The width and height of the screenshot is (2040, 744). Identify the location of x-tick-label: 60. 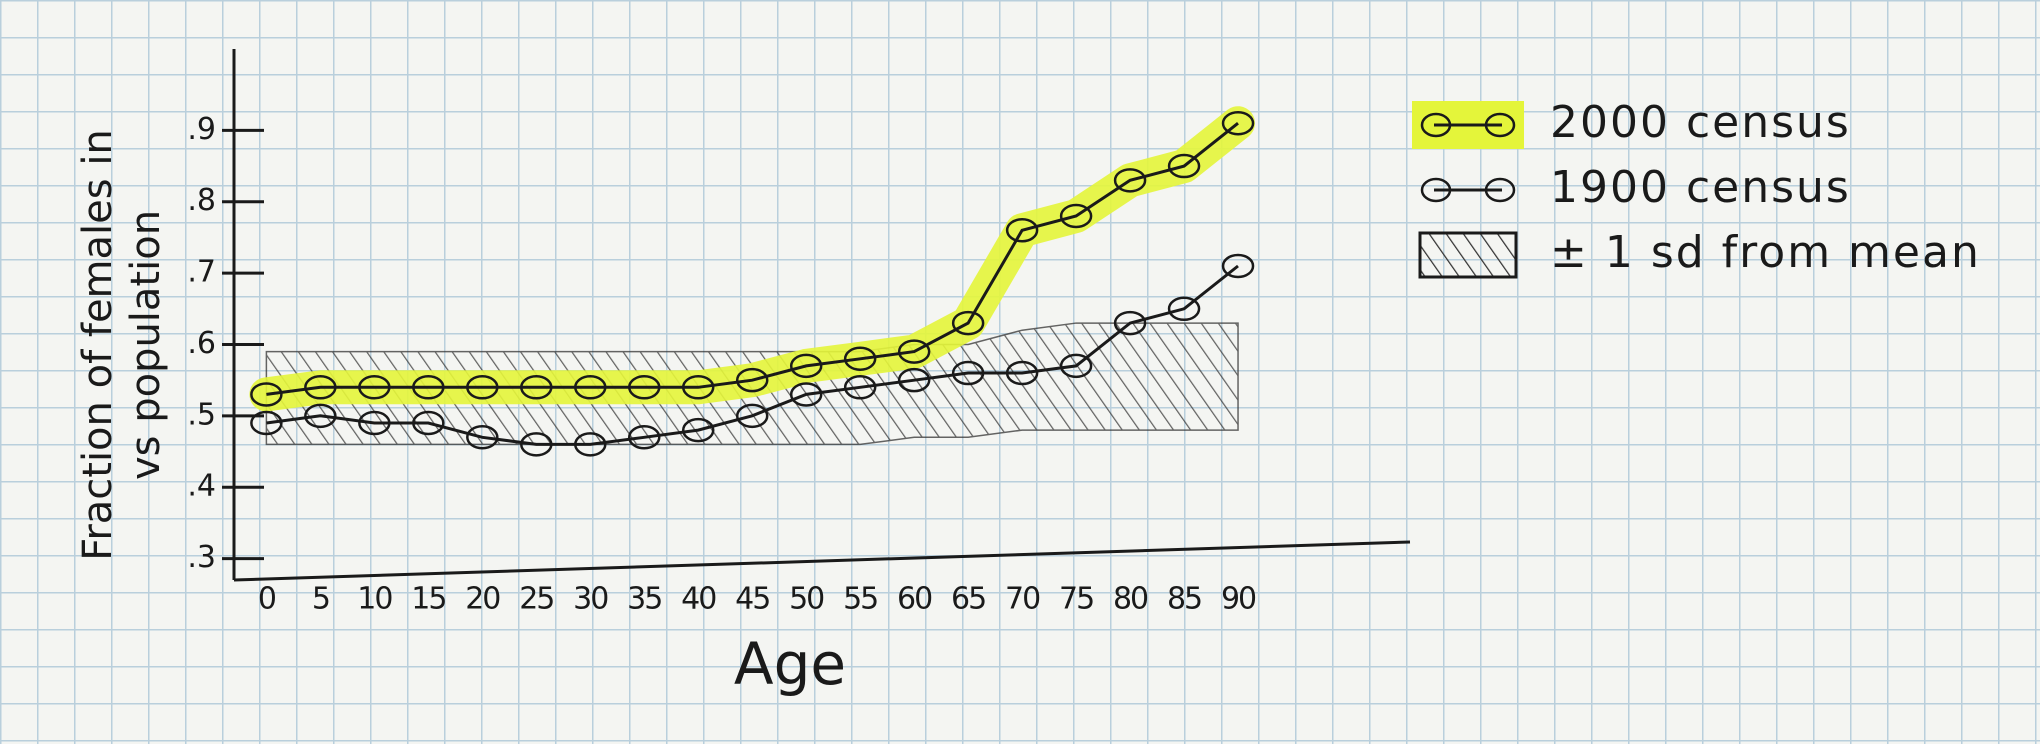
(914, 599).